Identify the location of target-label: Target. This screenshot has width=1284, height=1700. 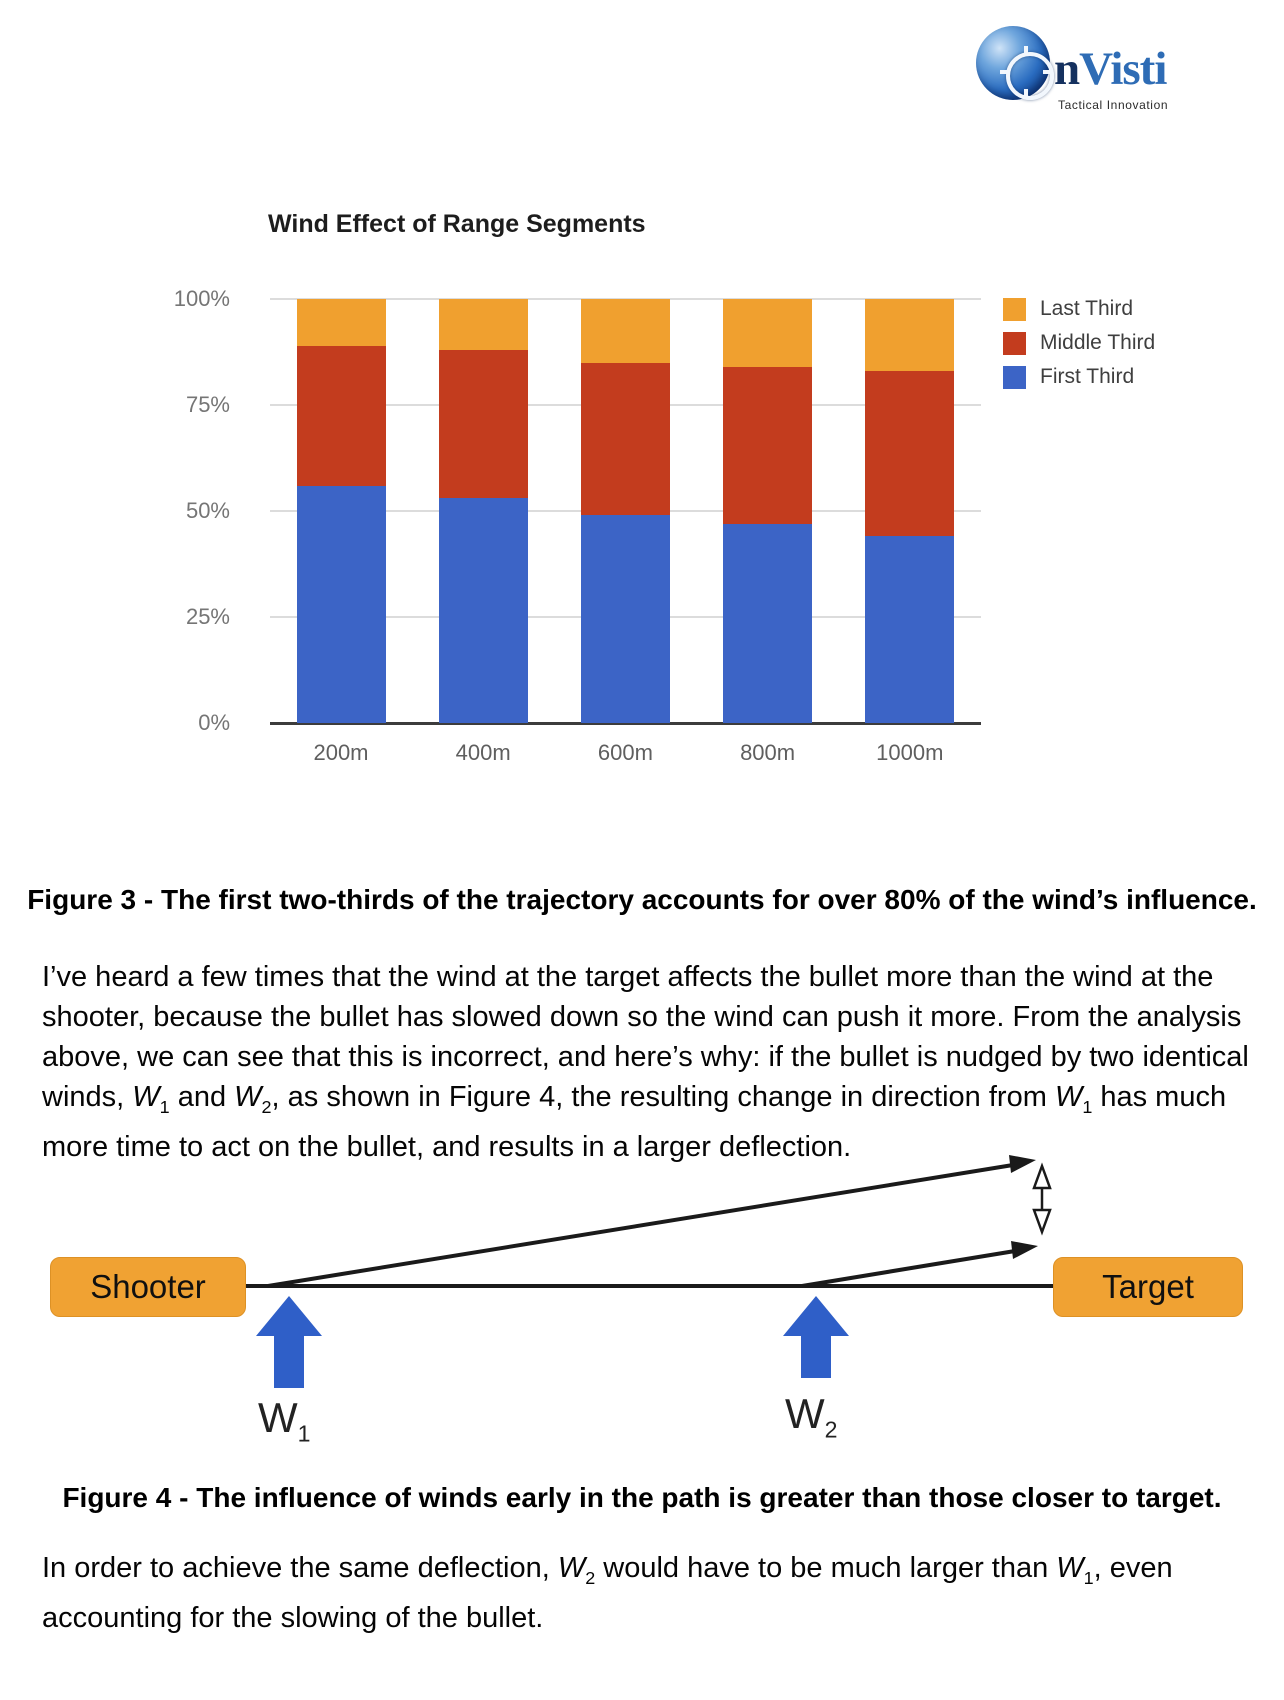
(1148, 1286).